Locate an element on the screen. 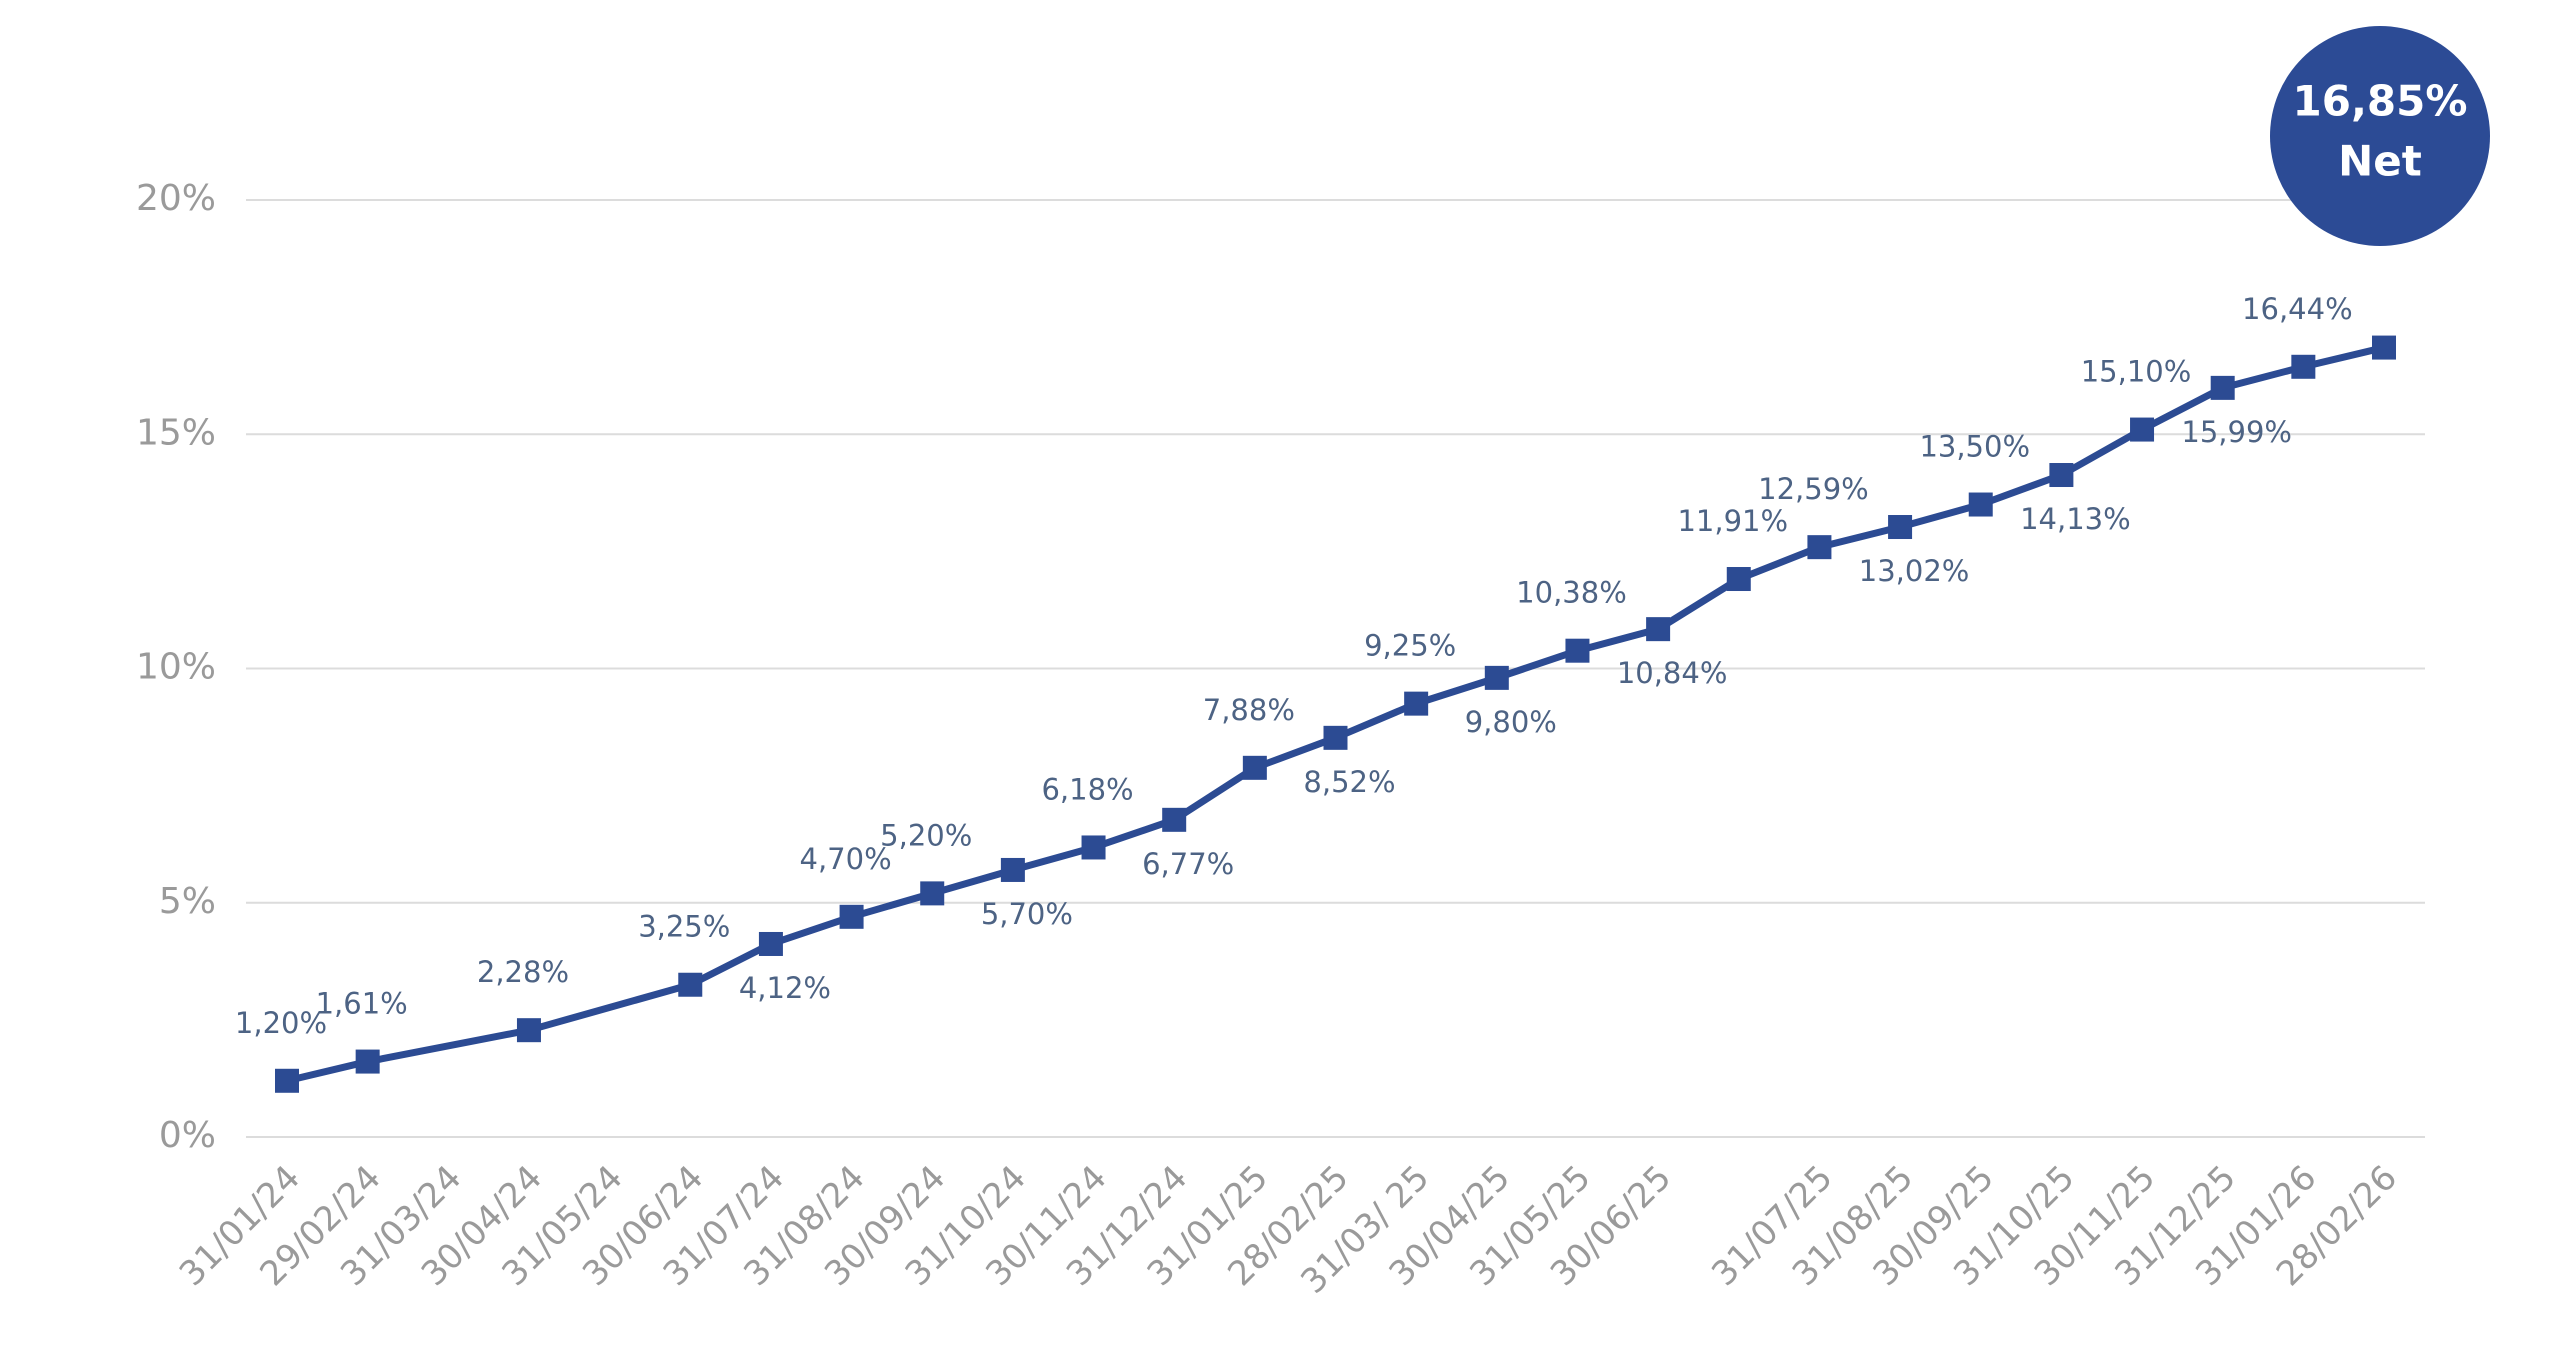  data-label: 1,20% is located at coordinates (281, 1023).